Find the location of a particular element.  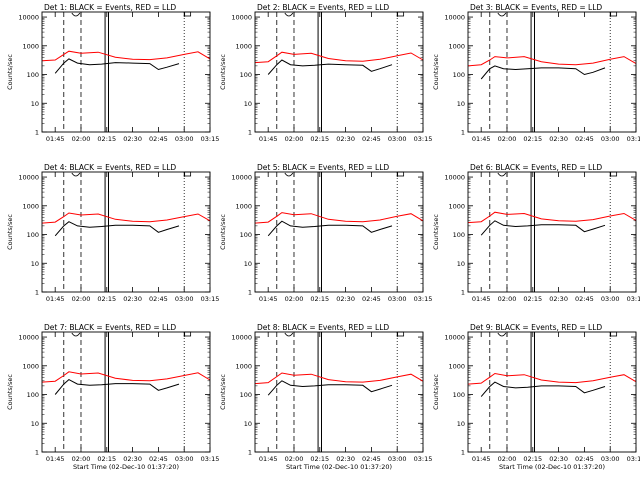

panel-title: Det 6: BLACK = Events, RED = LLD is located at coordinates (536, 167).